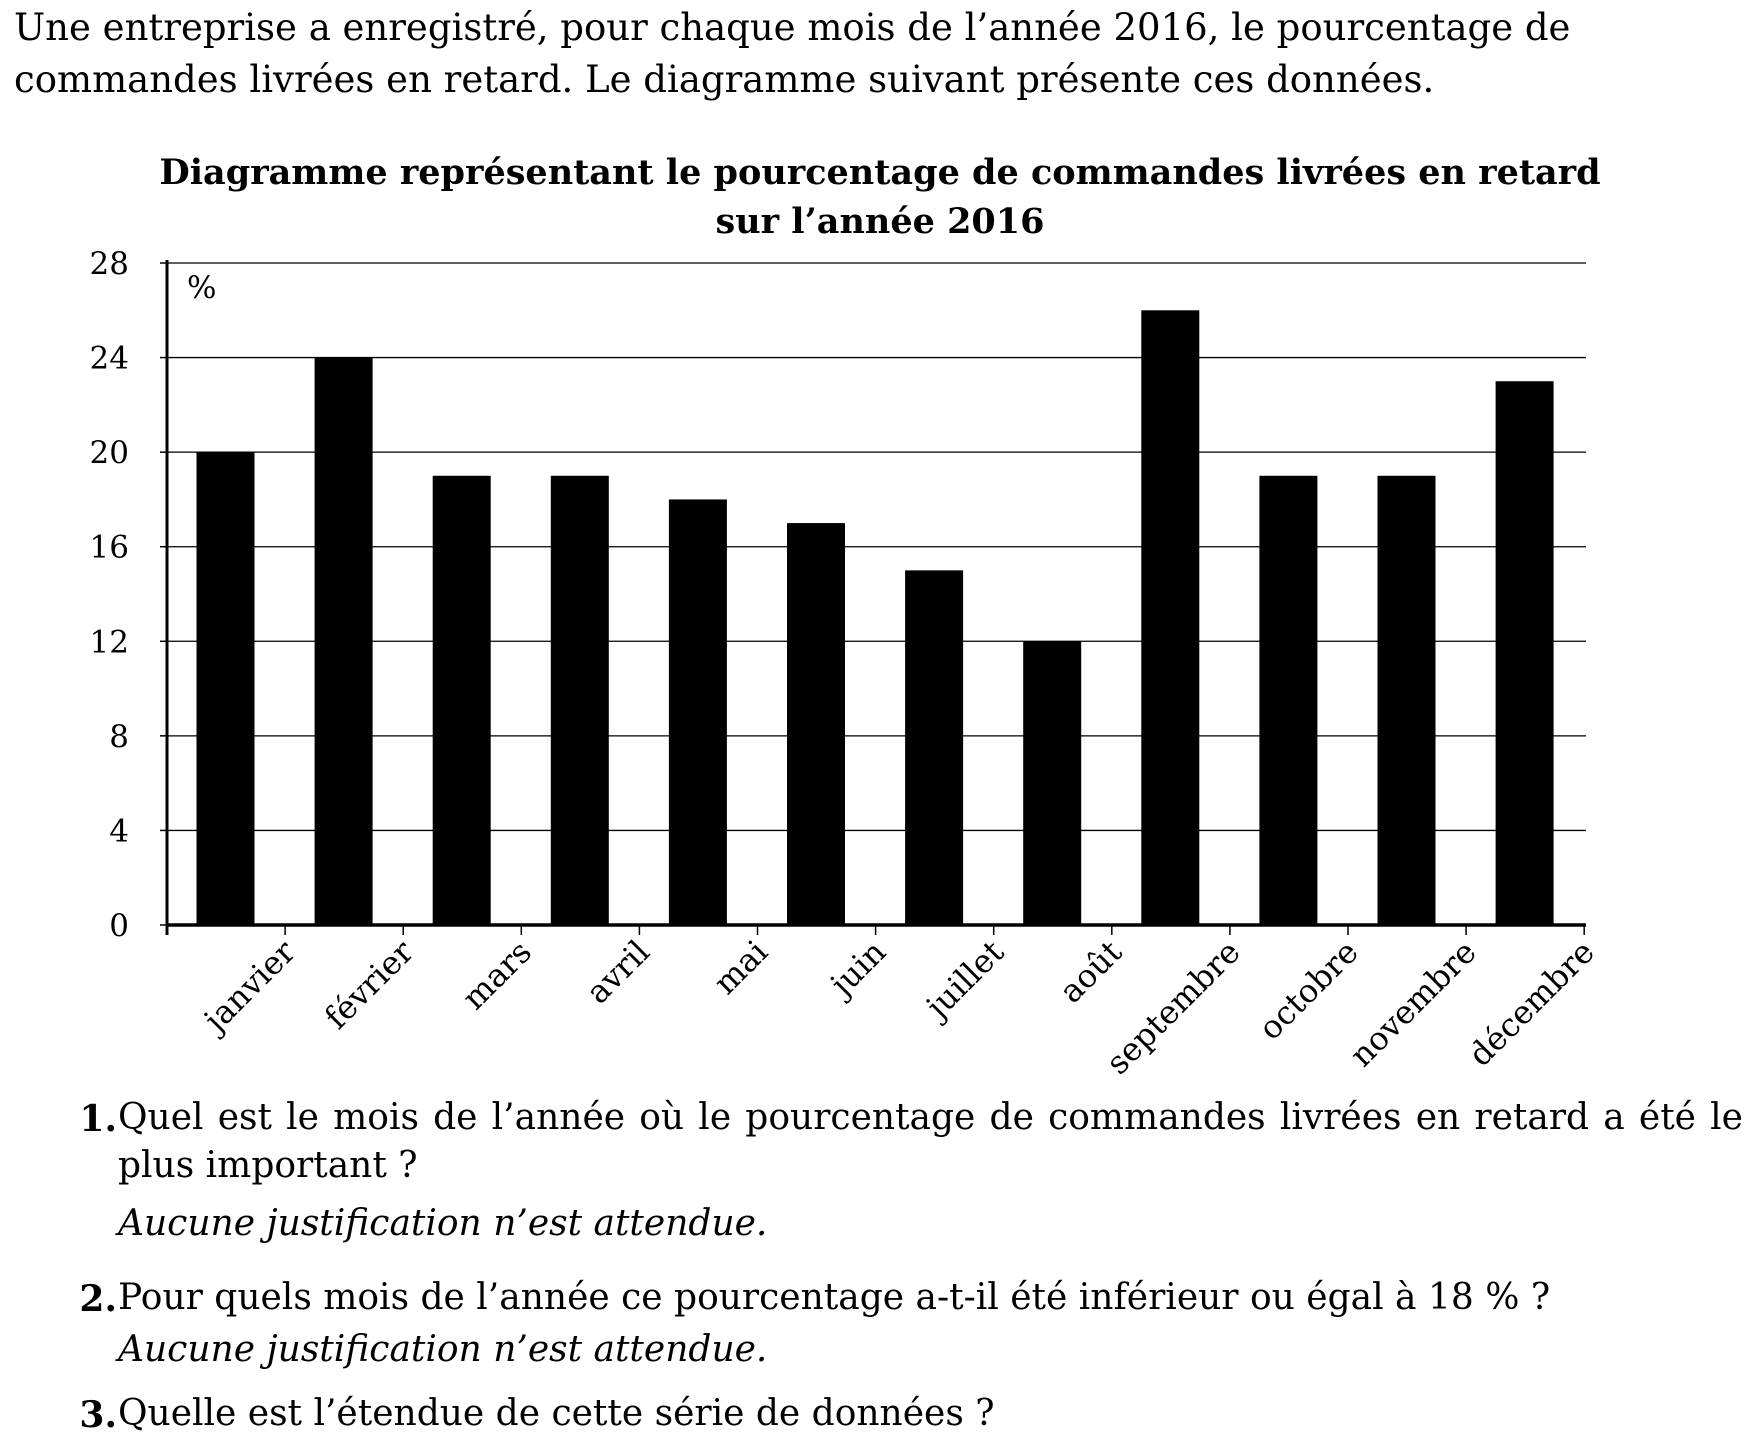  Describe the element at coordinates (1052, 783) in the screenshot. I see `bar-août` at that location.